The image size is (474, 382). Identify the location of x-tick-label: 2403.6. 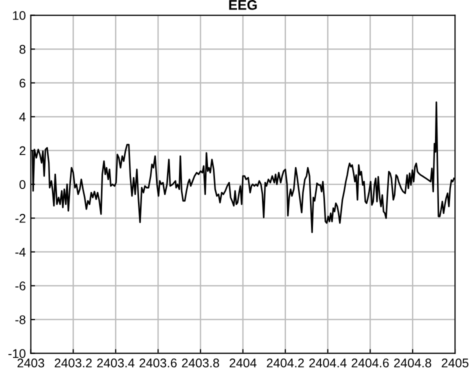
(158, 363).